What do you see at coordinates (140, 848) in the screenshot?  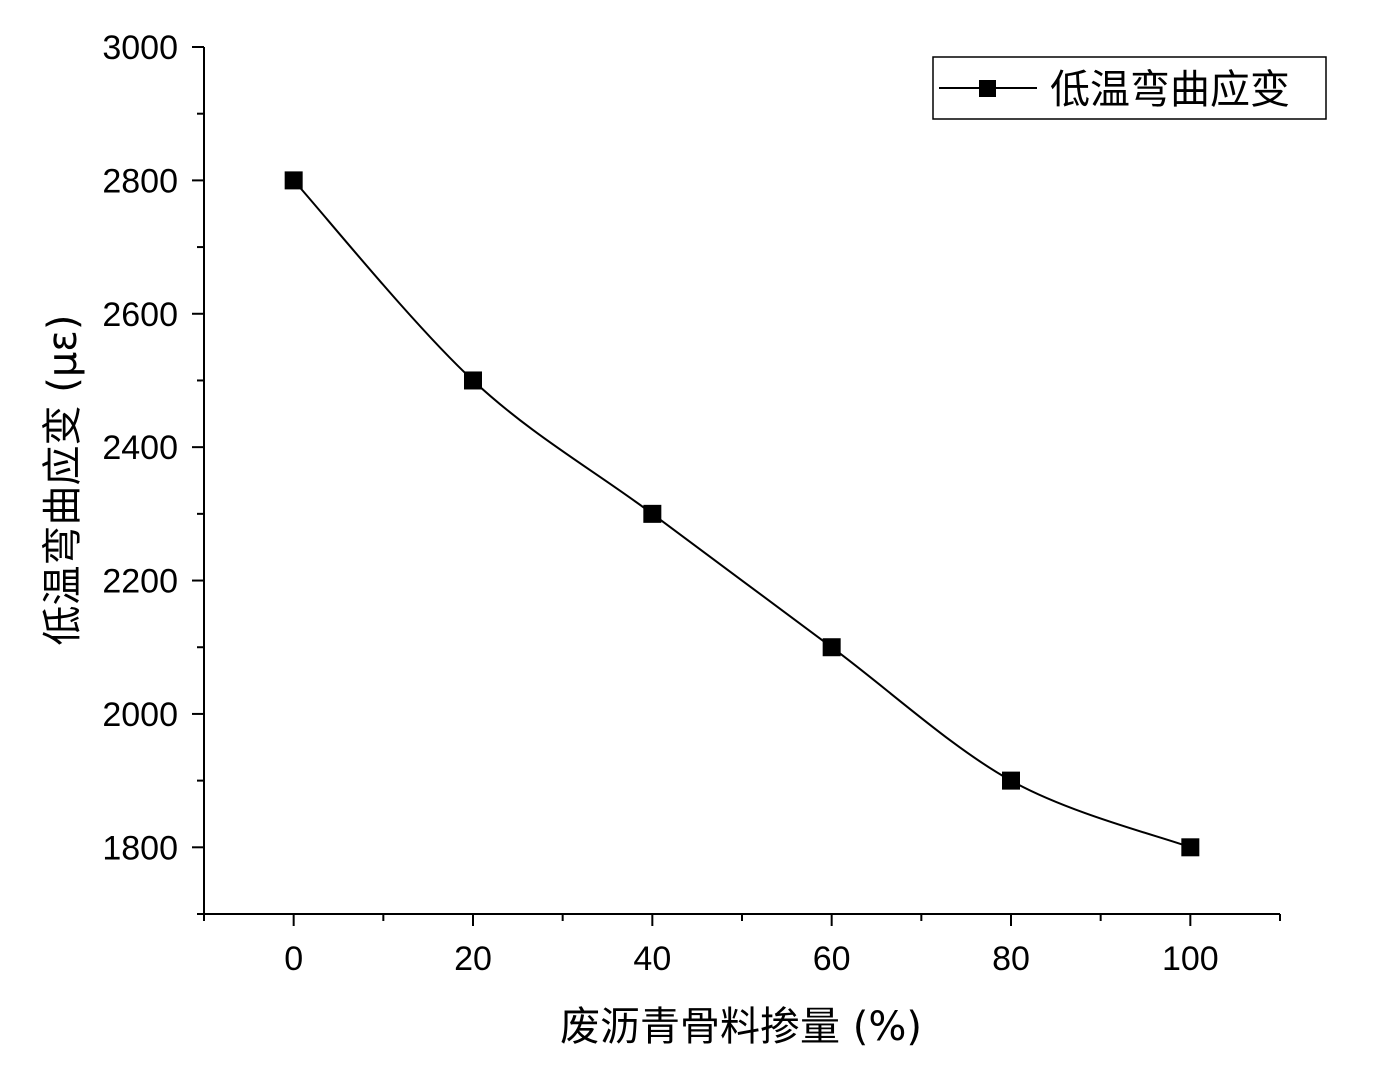 I see `y-tick-label: 1800` at bounding box center [140, 848].